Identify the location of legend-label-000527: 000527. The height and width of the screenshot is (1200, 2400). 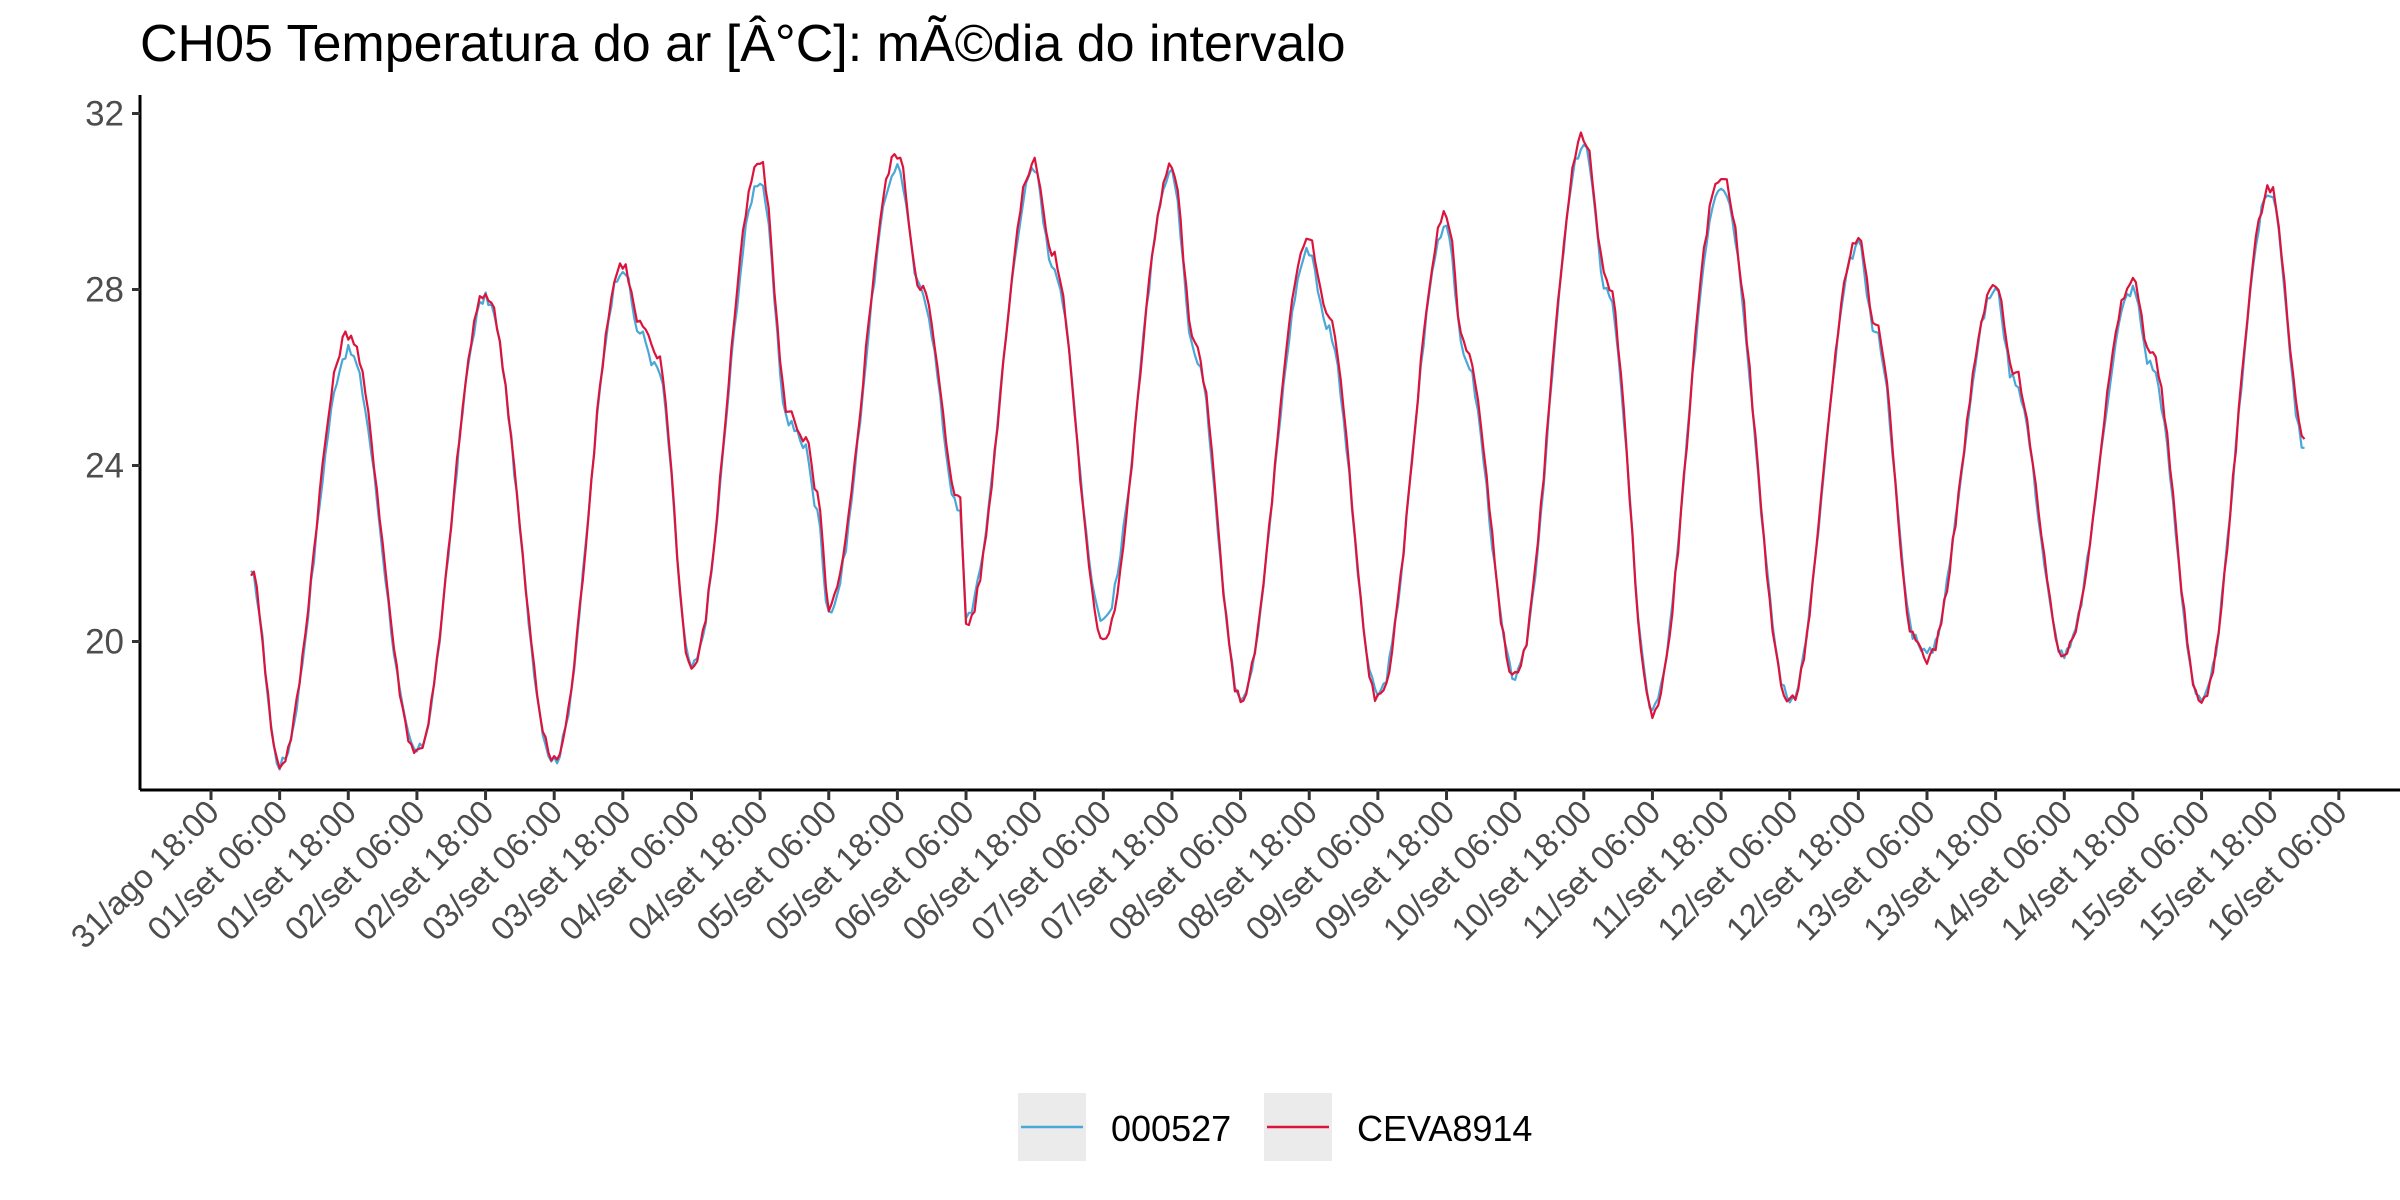
(1171, 1128).